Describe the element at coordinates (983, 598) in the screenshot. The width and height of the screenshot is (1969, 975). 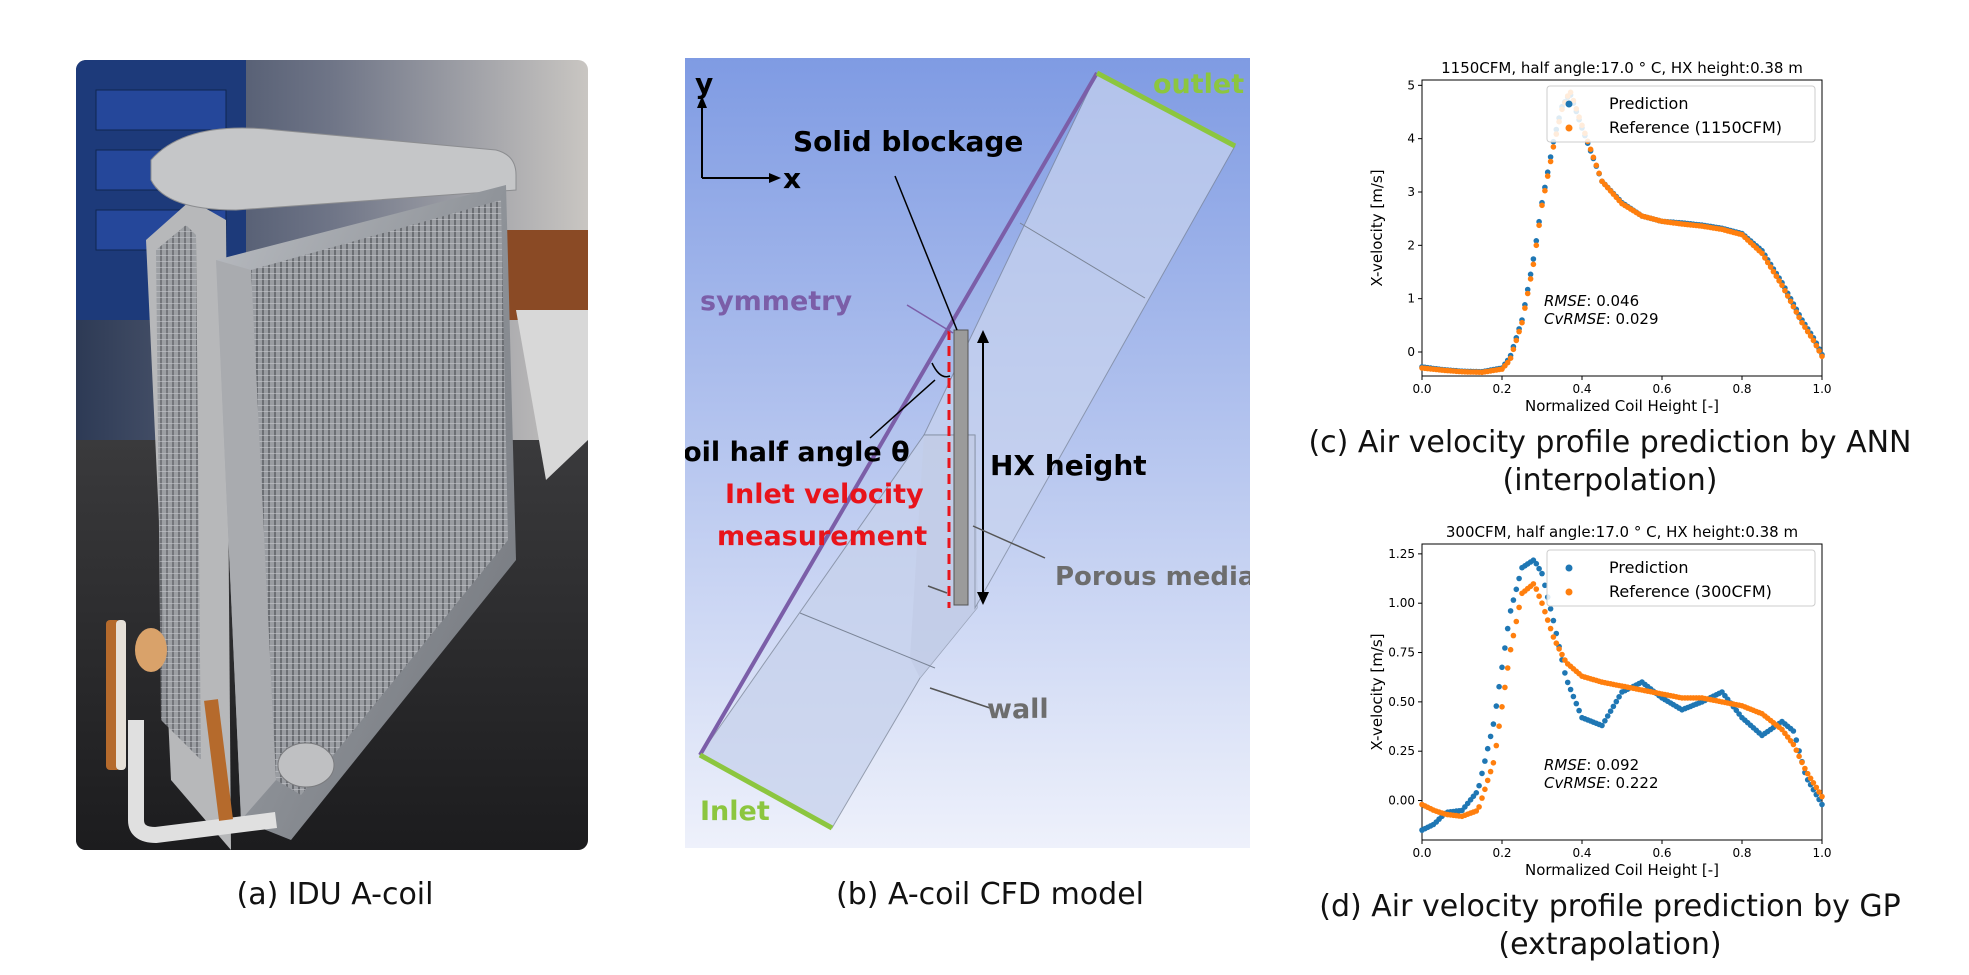
I see `hx-arrow-bottom` at that location.